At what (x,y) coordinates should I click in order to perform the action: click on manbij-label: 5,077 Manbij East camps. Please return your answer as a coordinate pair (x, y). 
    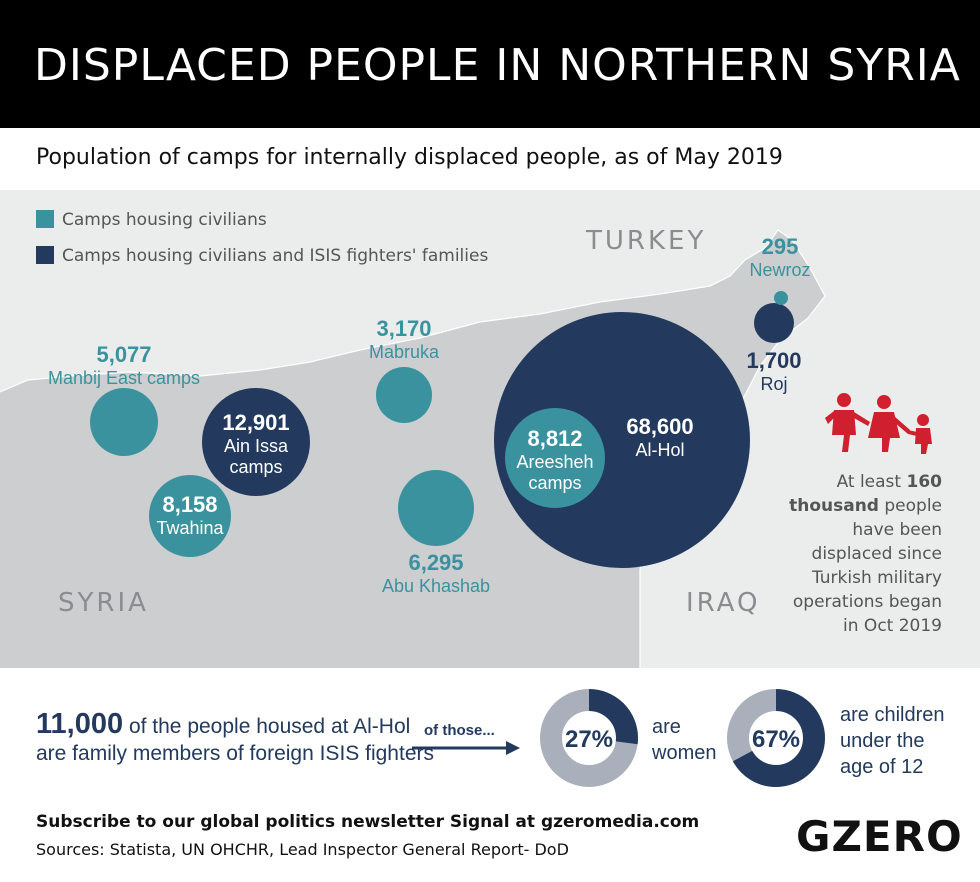
    Looking at the image, I should click on (124, 365).